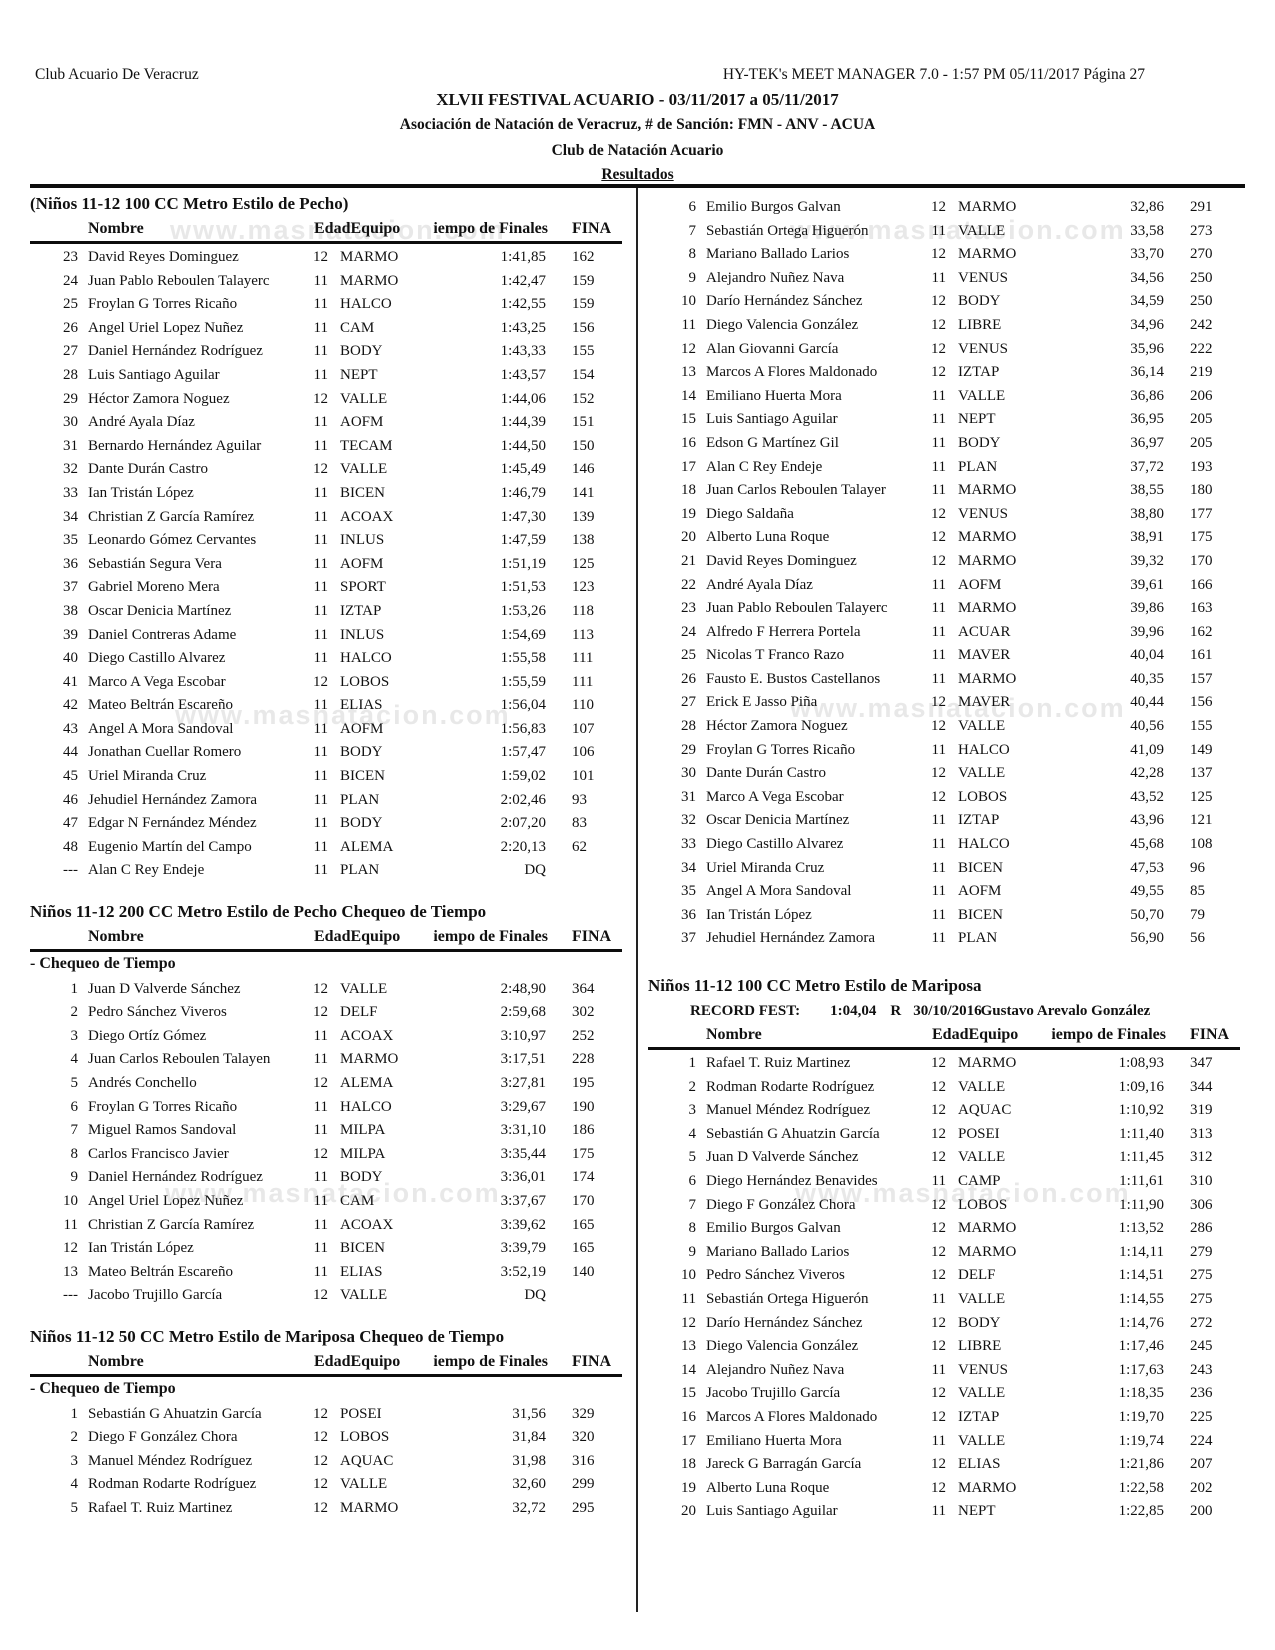  I want to click on time-cell: 1:19,74, so click(1141, 1440).